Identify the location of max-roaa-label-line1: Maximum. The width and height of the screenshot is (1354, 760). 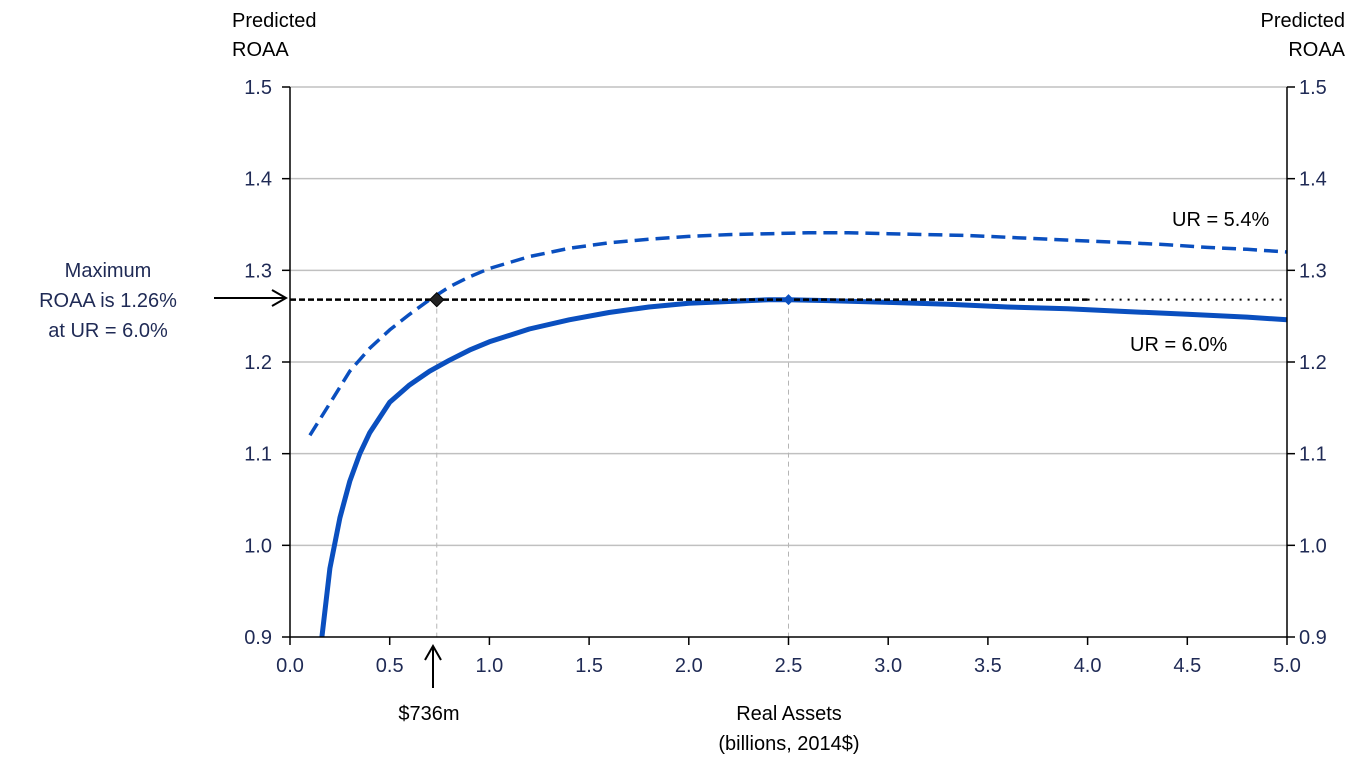
(108, 271).